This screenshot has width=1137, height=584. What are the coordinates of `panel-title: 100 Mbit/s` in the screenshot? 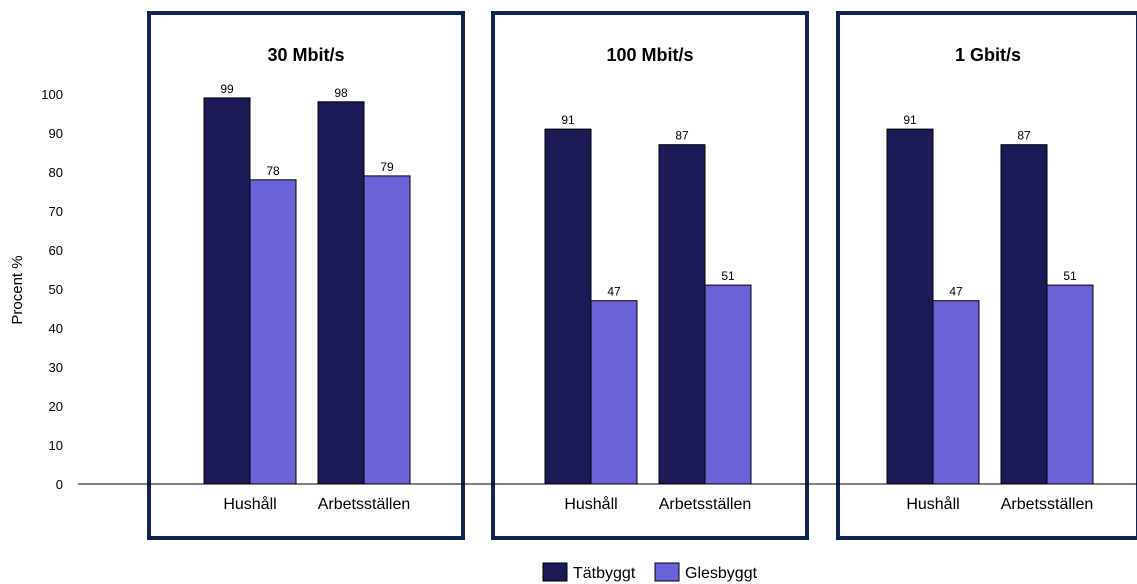 It's located at (649, 55).